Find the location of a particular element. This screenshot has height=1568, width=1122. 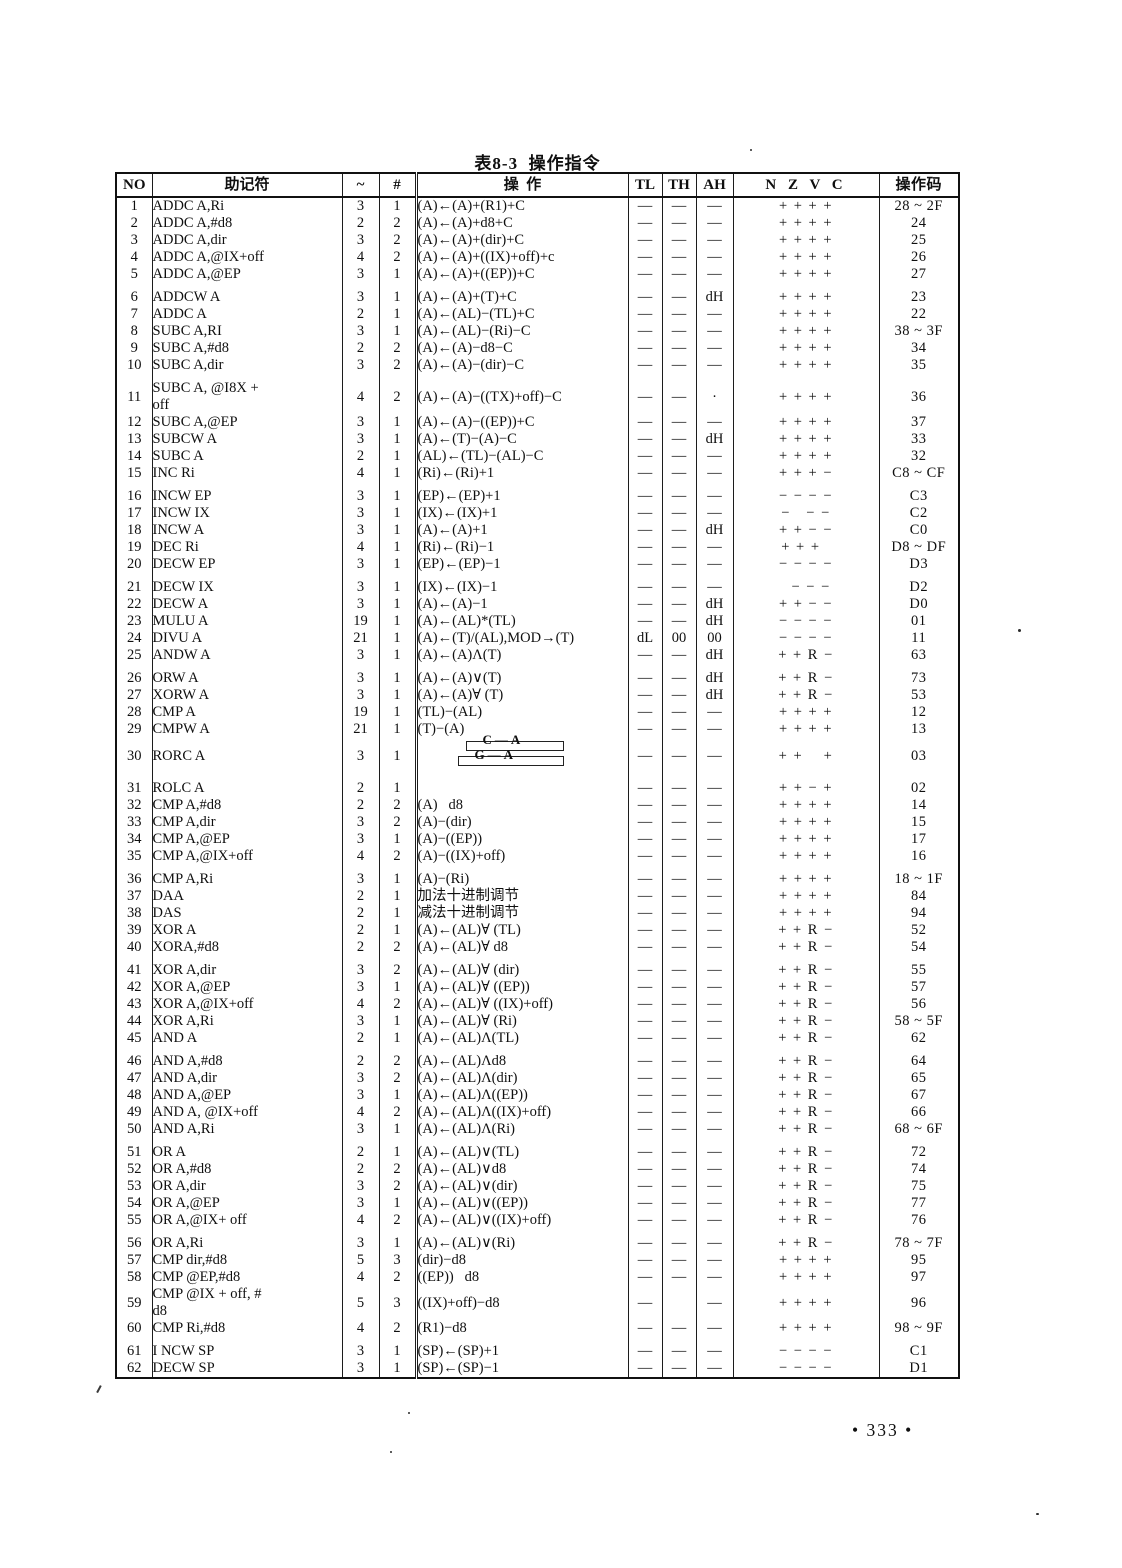

cell-operation: (A)←(AL)−(Ri)−C is located at coordinates (521, 331).